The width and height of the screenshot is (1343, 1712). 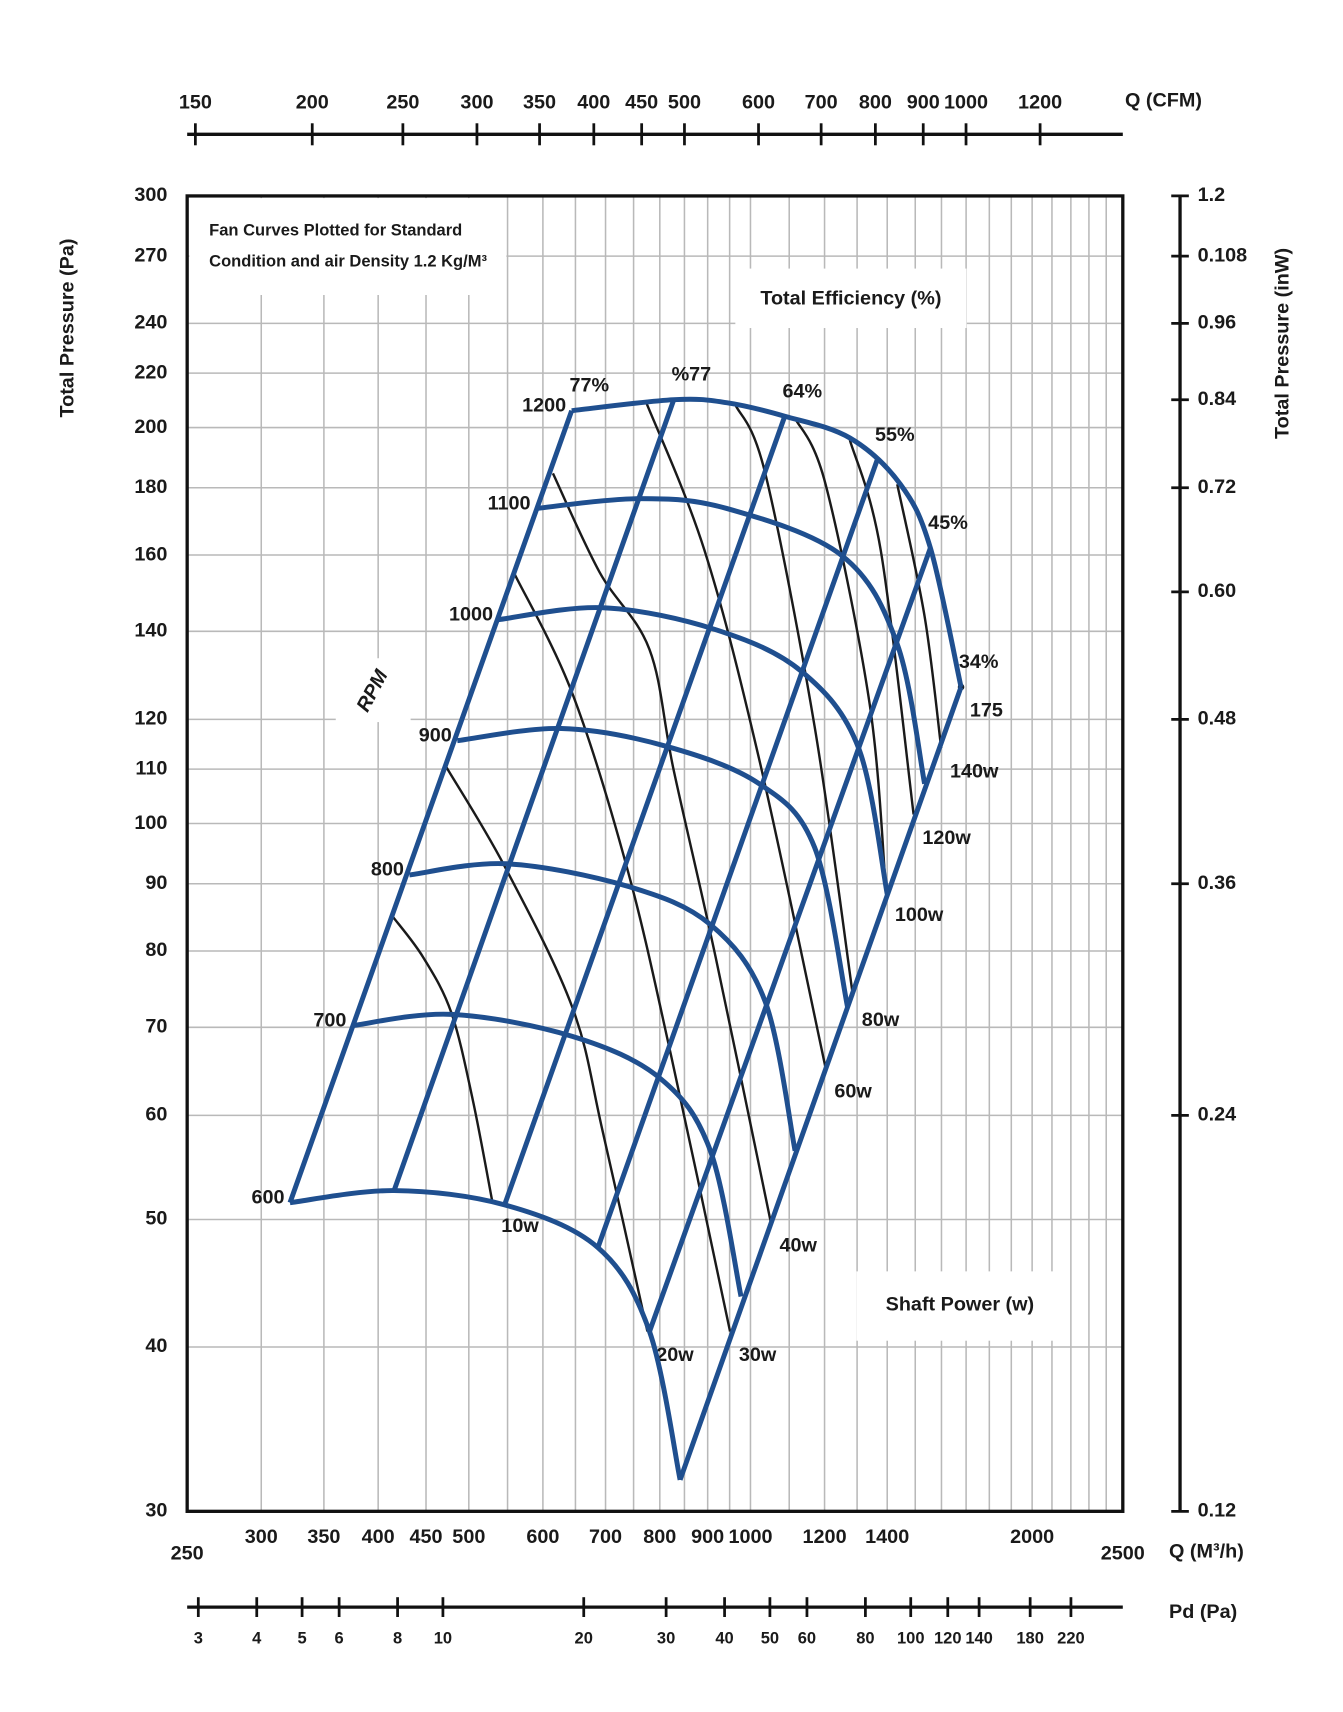 What do you see at coordinates (150, 195) in the screenshot?
I see `y-tick-label: 300` at bounding box center [150, 195].